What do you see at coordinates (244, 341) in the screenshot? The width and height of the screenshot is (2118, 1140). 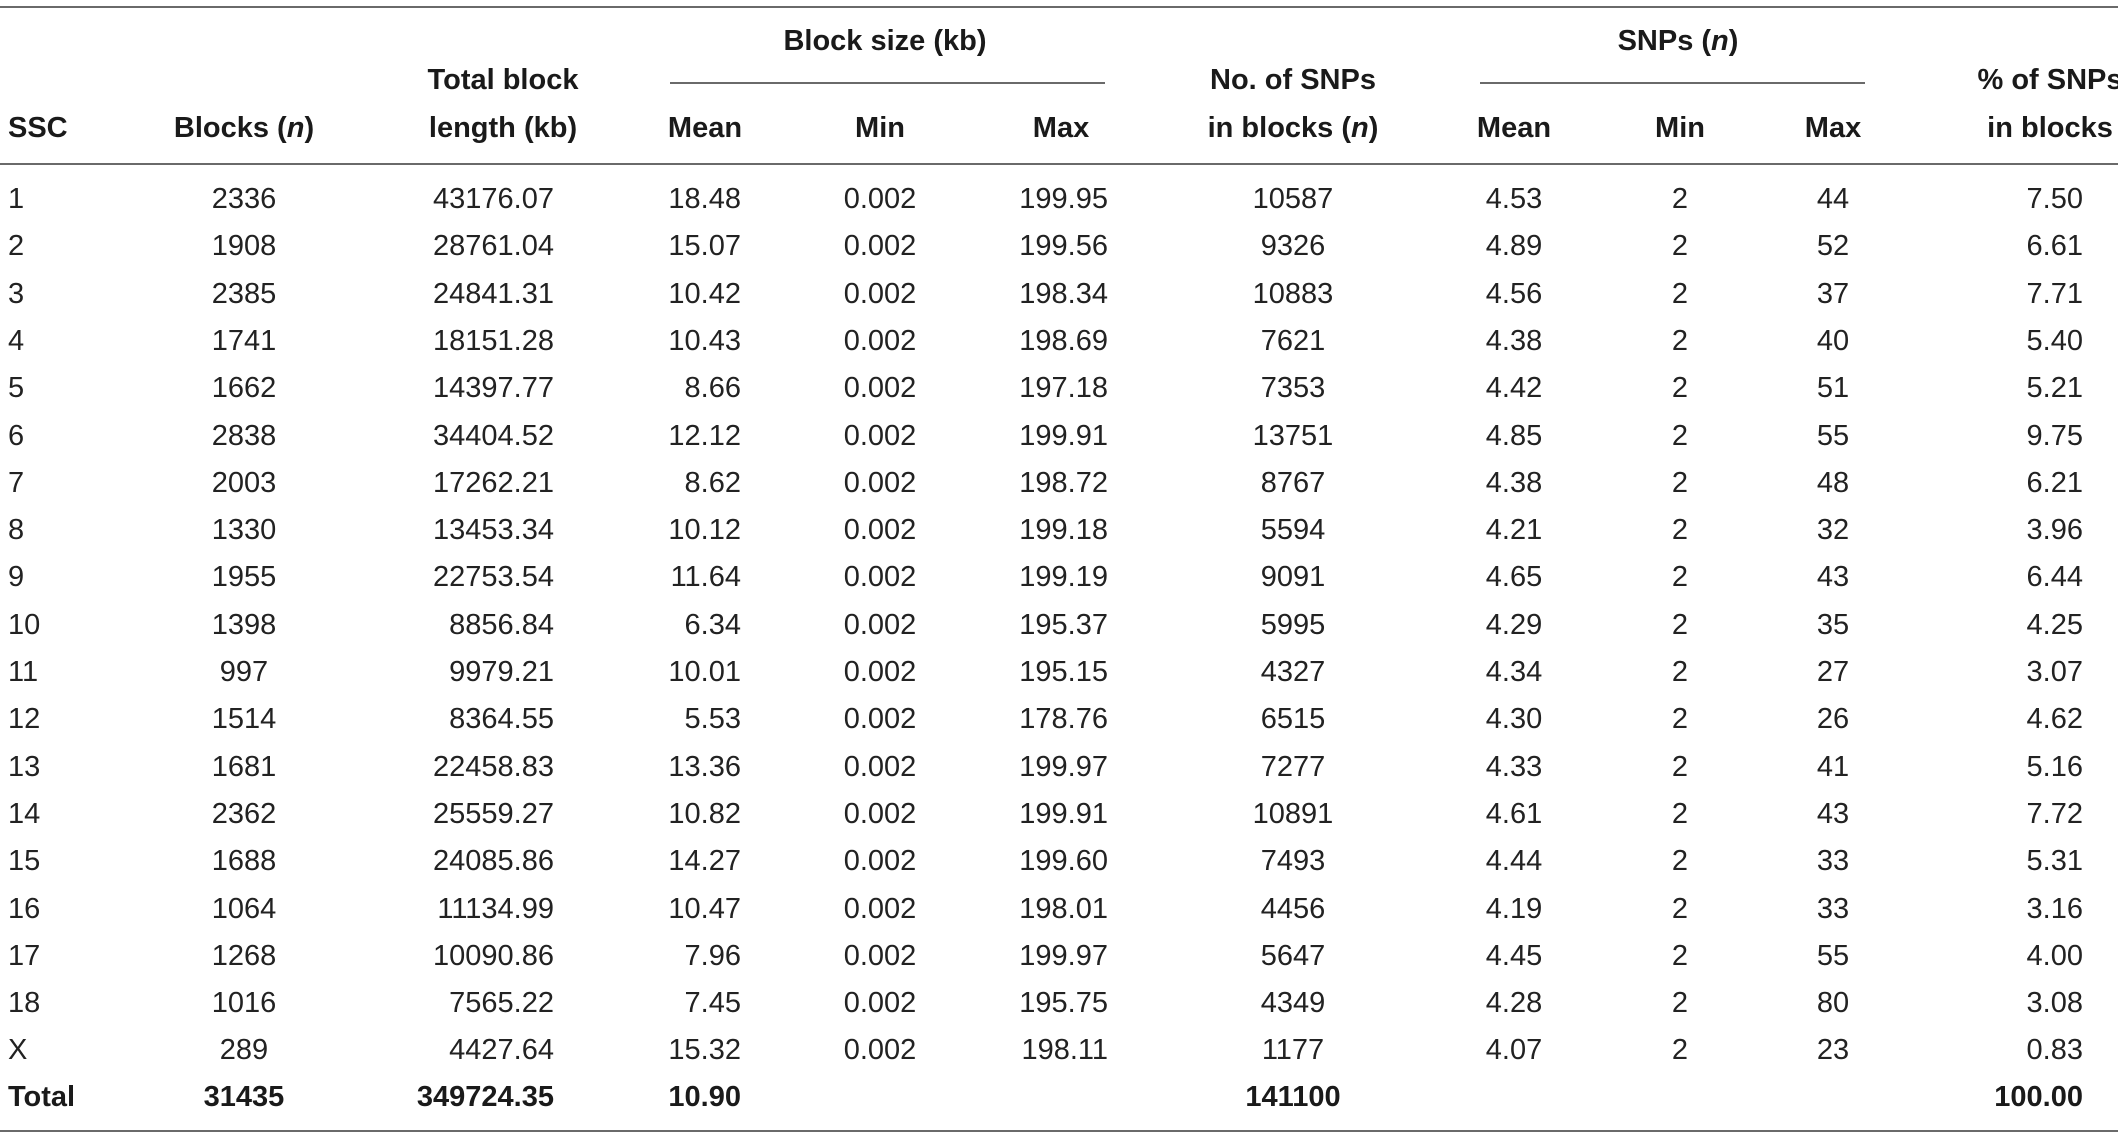 I see `cell-blocks-row-4: 1741` at bounding box center [244, 341].